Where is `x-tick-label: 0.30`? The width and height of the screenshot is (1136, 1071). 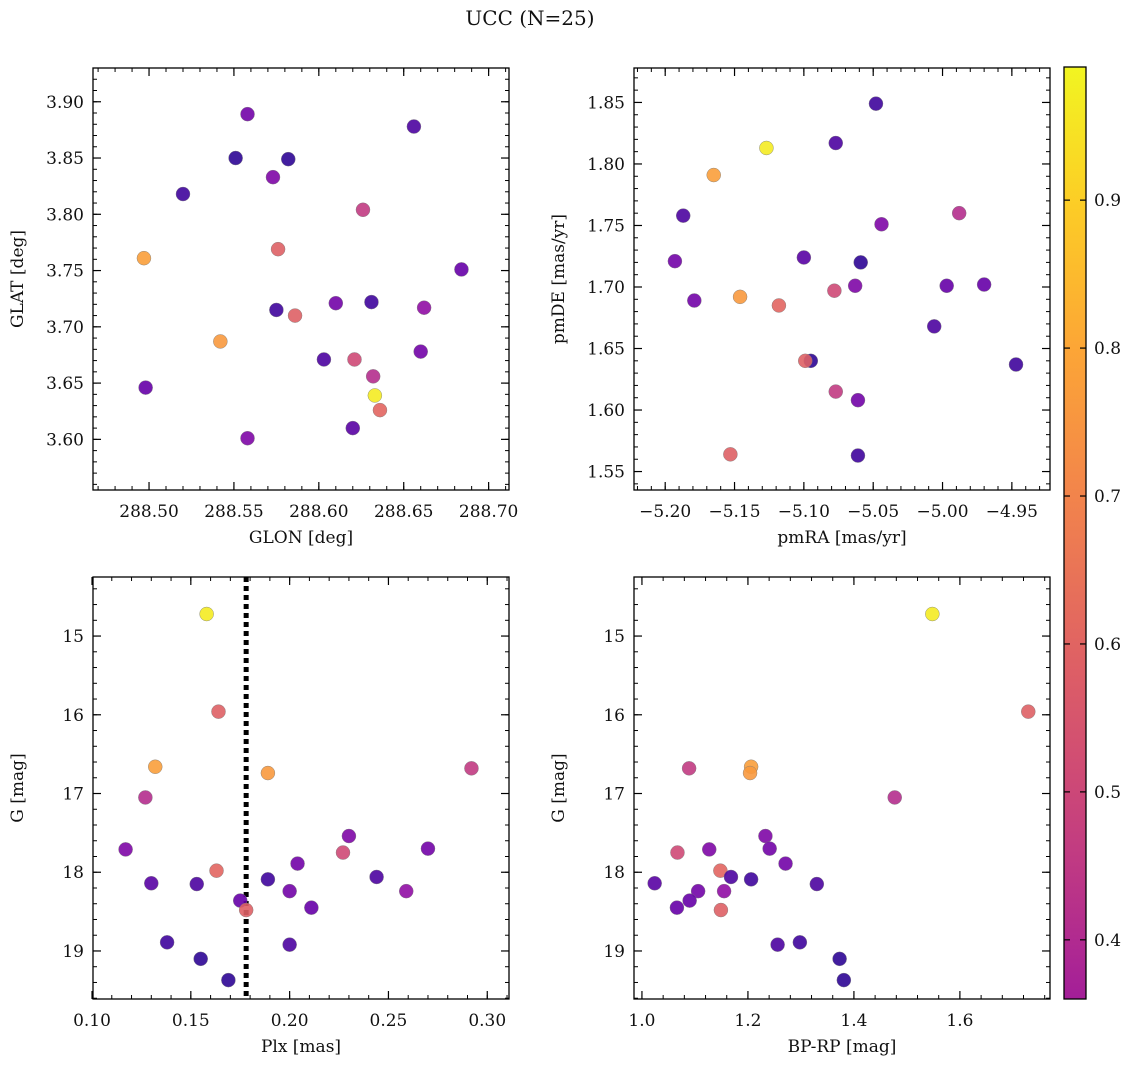 x-tick-label: 0.30 is located at coordinates (487, 1021).